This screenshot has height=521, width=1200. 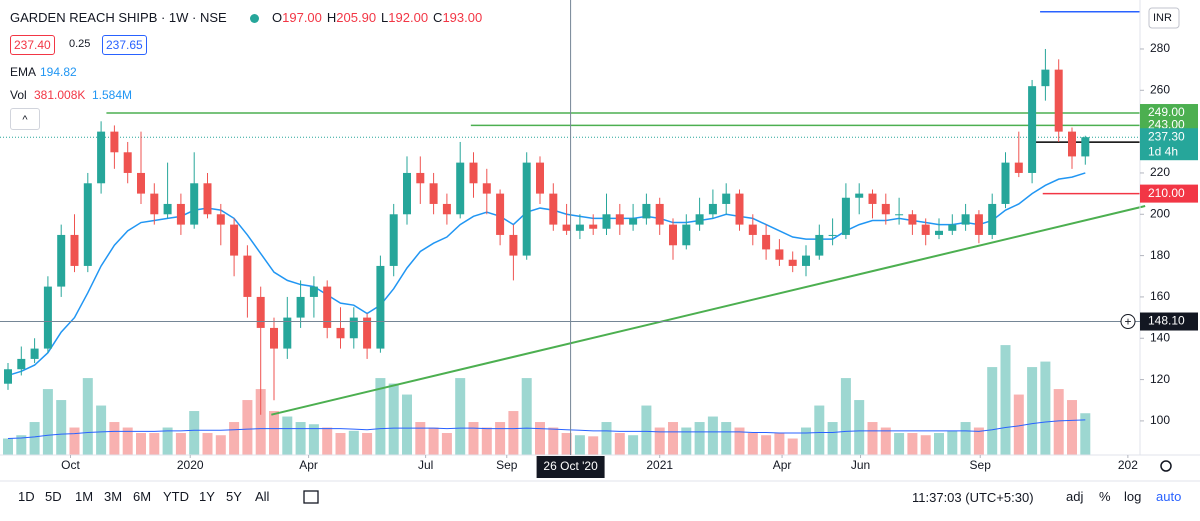 I want to click on last-price-label: 237.30, so click(x=1166, y=136).